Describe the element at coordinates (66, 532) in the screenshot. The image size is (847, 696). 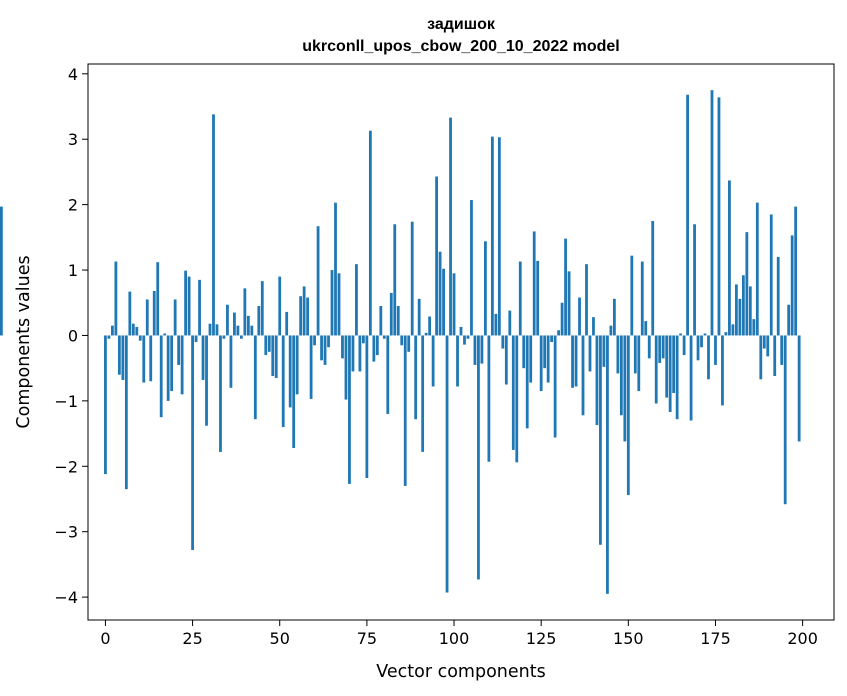
I see `y-tick-label: −3` at that location.